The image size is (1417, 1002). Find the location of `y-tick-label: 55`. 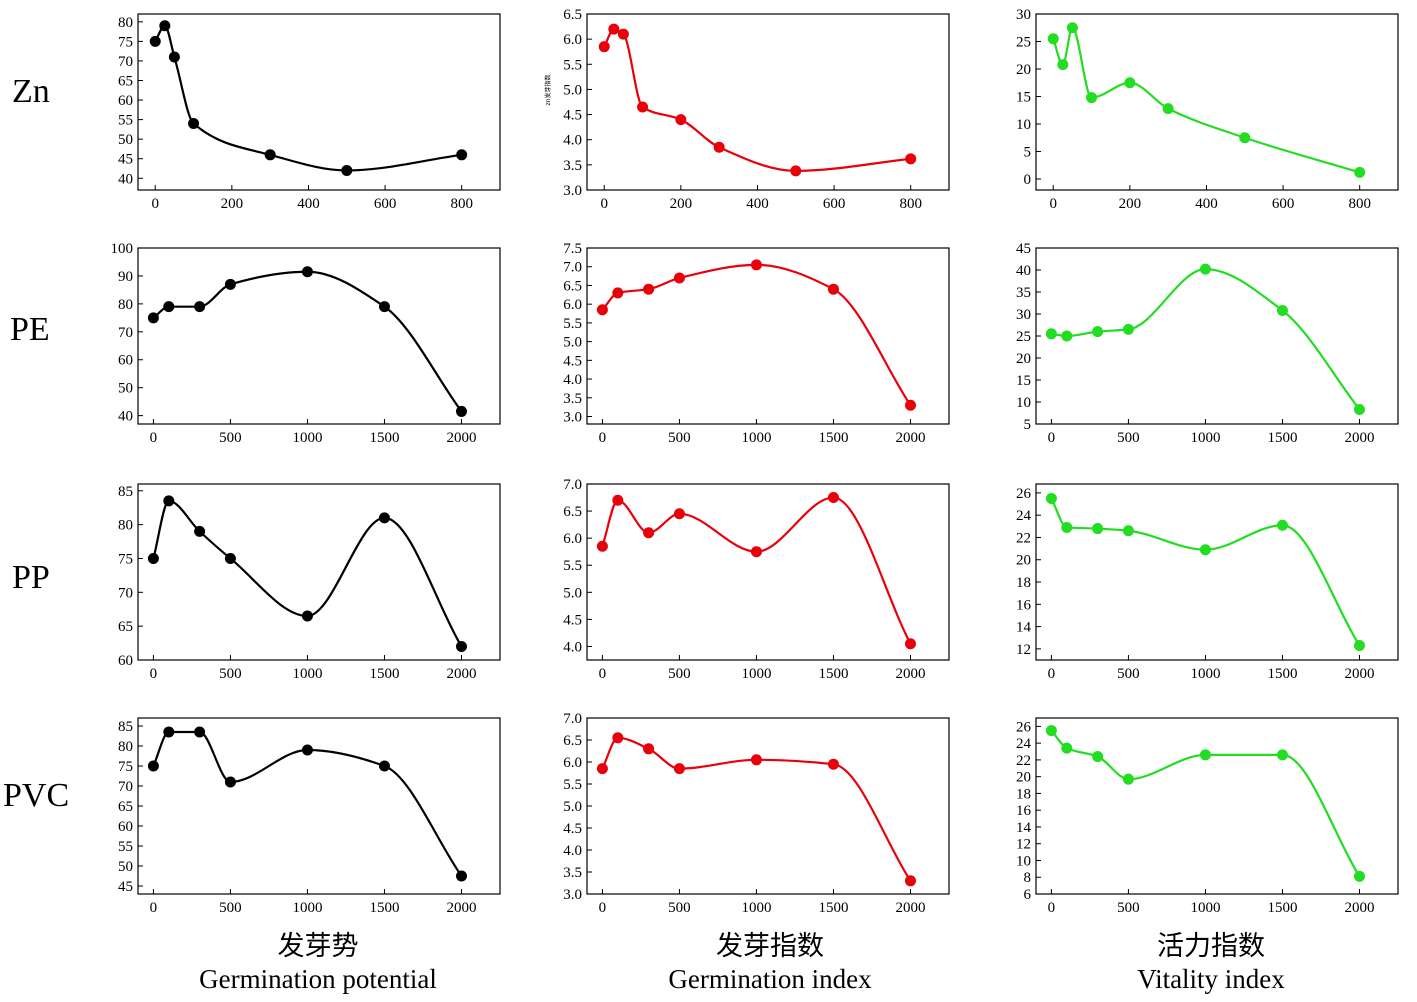

y-tick-label: 55 is located at coordinates (125, 847).